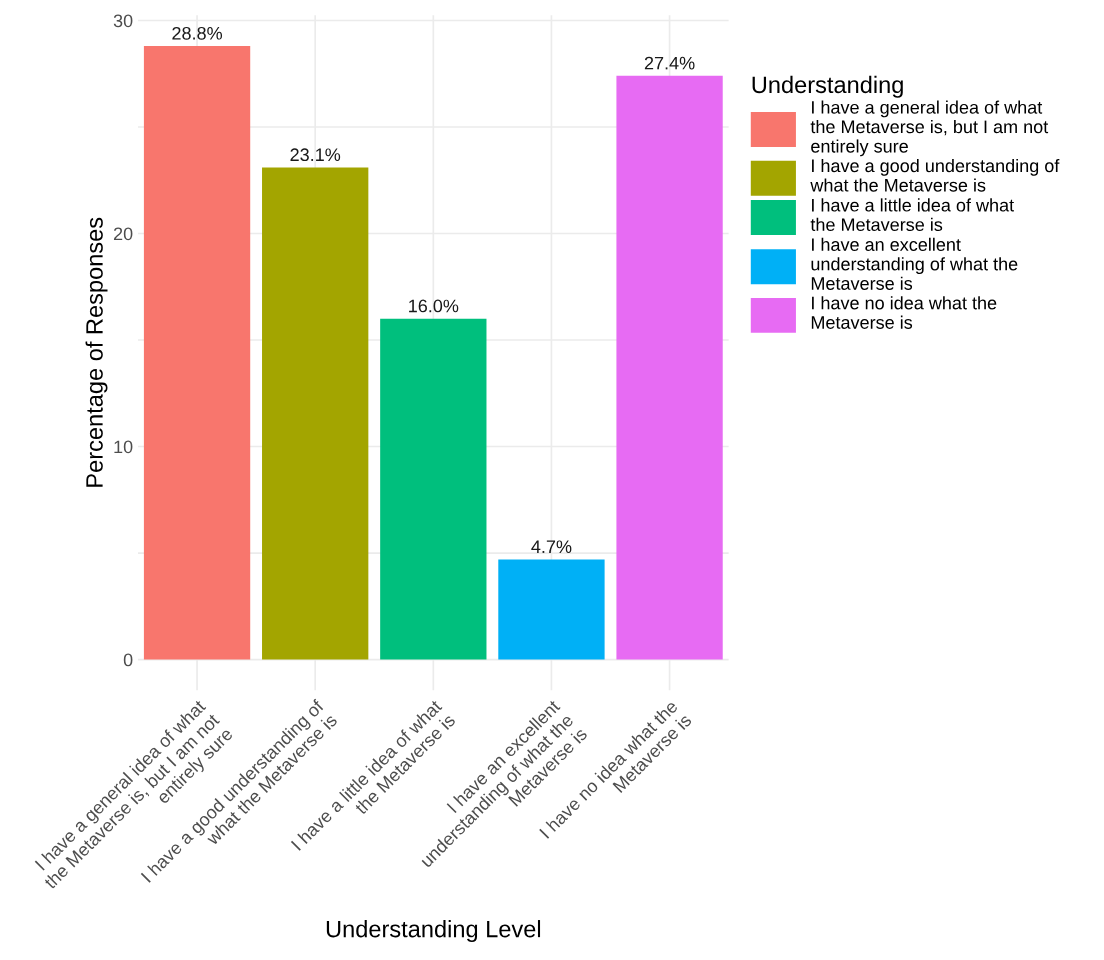 The width and height of the screenshot is (1104, 960). What do you see at coordinates (433, 931) in the screenshot?
I see `x-axis-title: Understanding Level` at bounding box center [433, 931].